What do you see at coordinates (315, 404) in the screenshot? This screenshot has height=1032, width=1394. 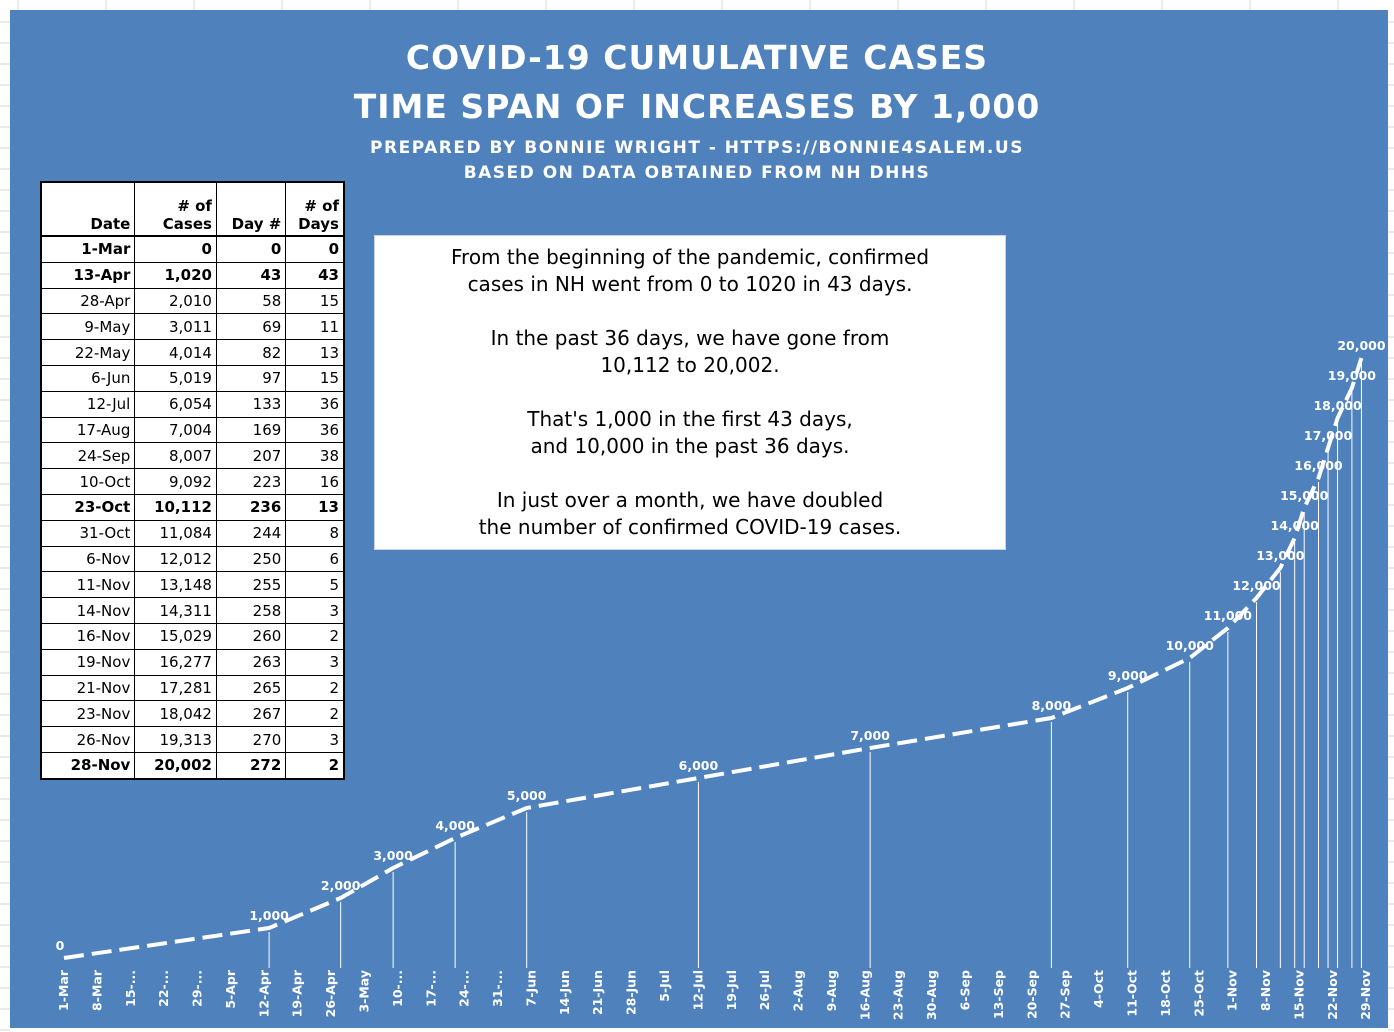 I see `cell-days: 36` at bounding box center [315, 404].